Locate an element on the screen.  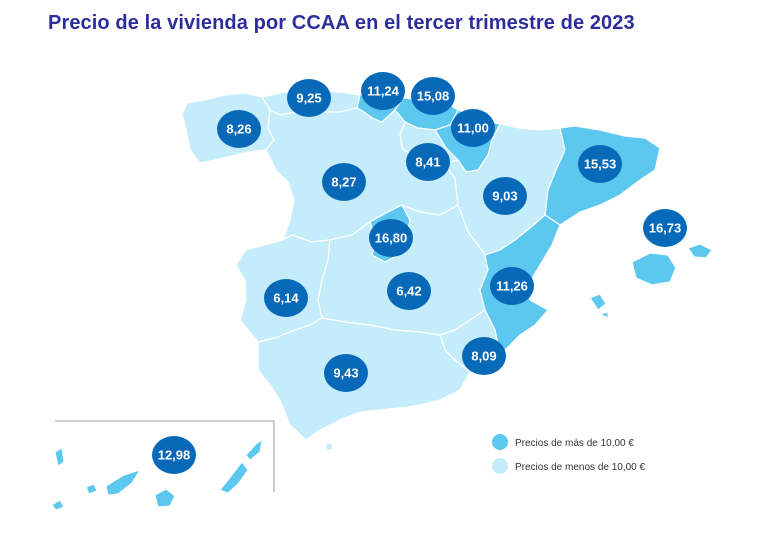
price-value: 6,42 is located at coordinates (408, 291).